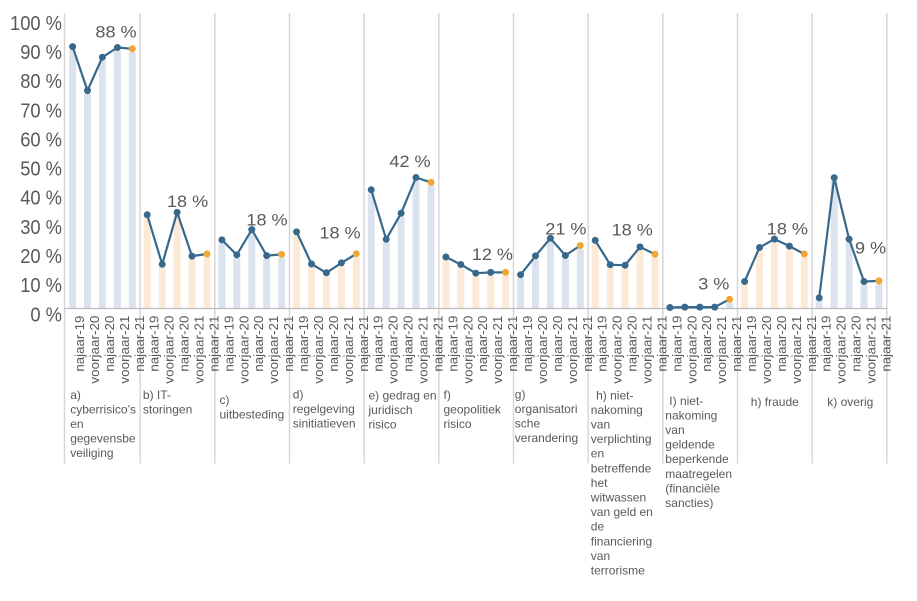 This screenshot has height=601, width=917. Describe the element at coordinates (41, 81) in the screenshot. I see `svg-text: 80 %` at that location.